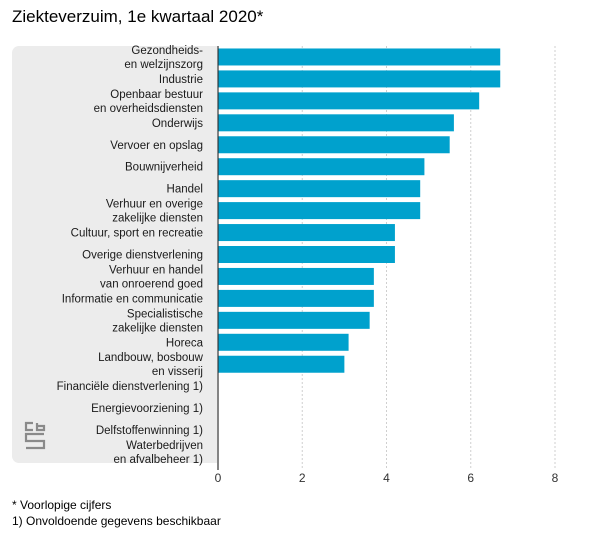 The width and height of the screenshot is (600, 550). What do you see at coordinates (167, 51) in the screenshot?
I see `category-label: Gezondheids-` at bounding box center [167, 51].